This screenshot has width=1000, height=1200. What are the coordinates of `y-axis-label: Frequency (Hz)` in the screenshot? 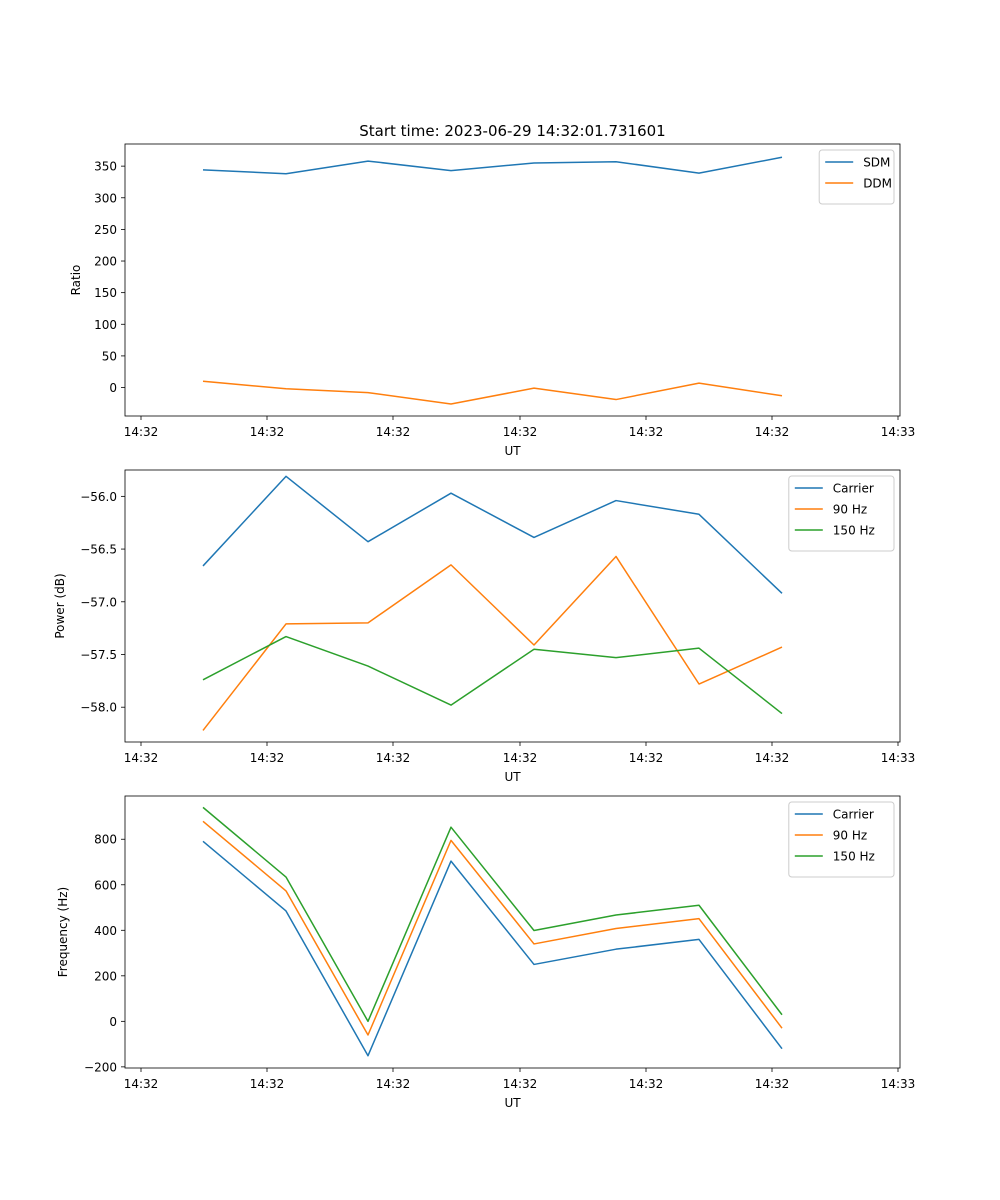 It's located at (63, 932).